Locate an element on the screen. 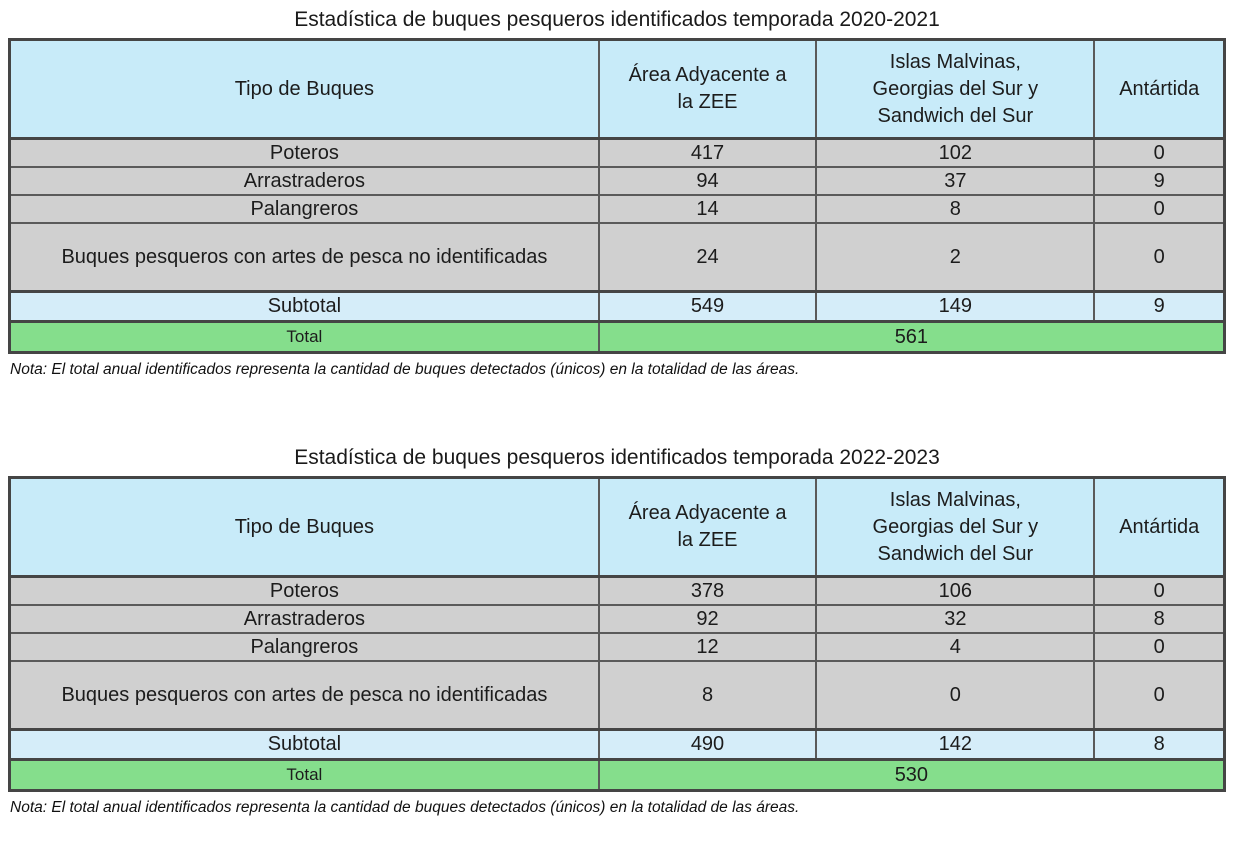  cell-value: 106 is located at coordinates (955, 590).